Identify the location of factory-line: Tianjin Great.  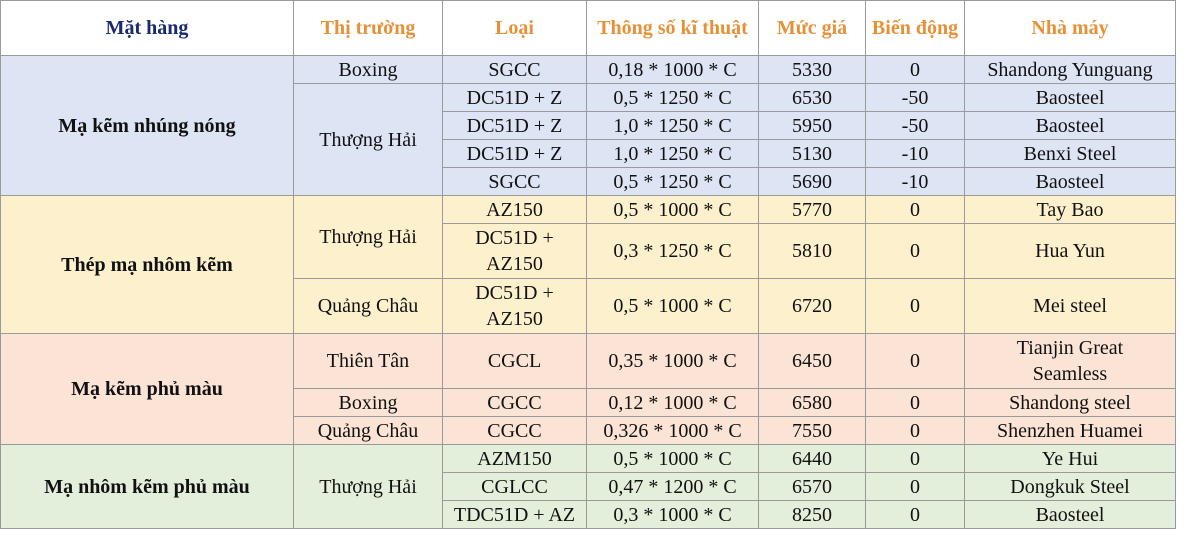
(1070, 348).